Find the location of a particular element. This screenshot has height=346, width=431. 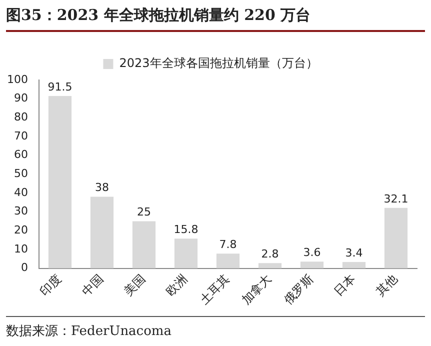

x-tick-label: 日本 is located at coordinates (344, 285).